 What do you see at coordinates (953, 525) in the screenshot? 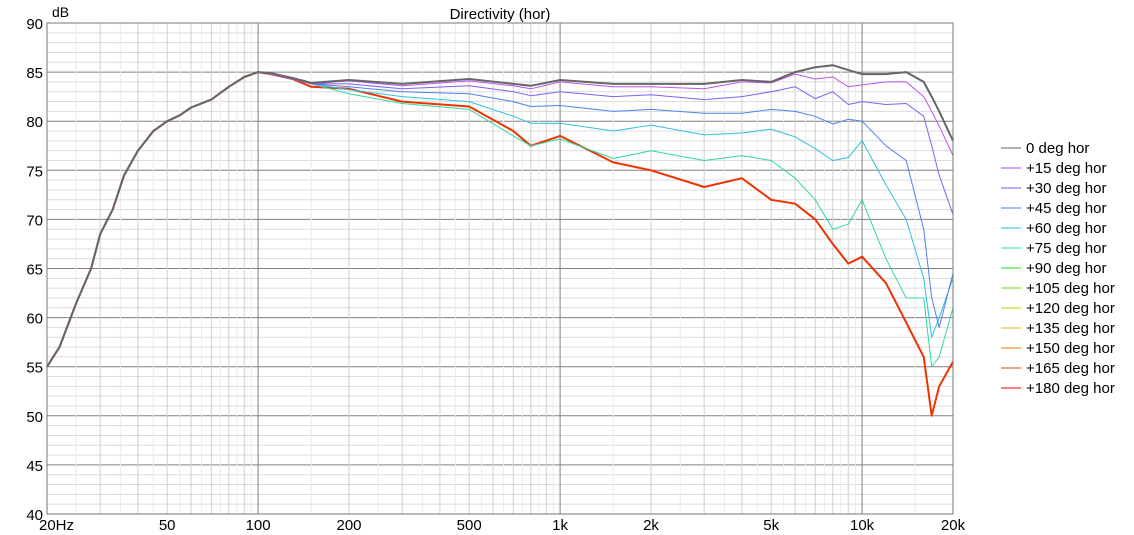
I see `x-tick-label: 20k` at bounding box center [953, 525].